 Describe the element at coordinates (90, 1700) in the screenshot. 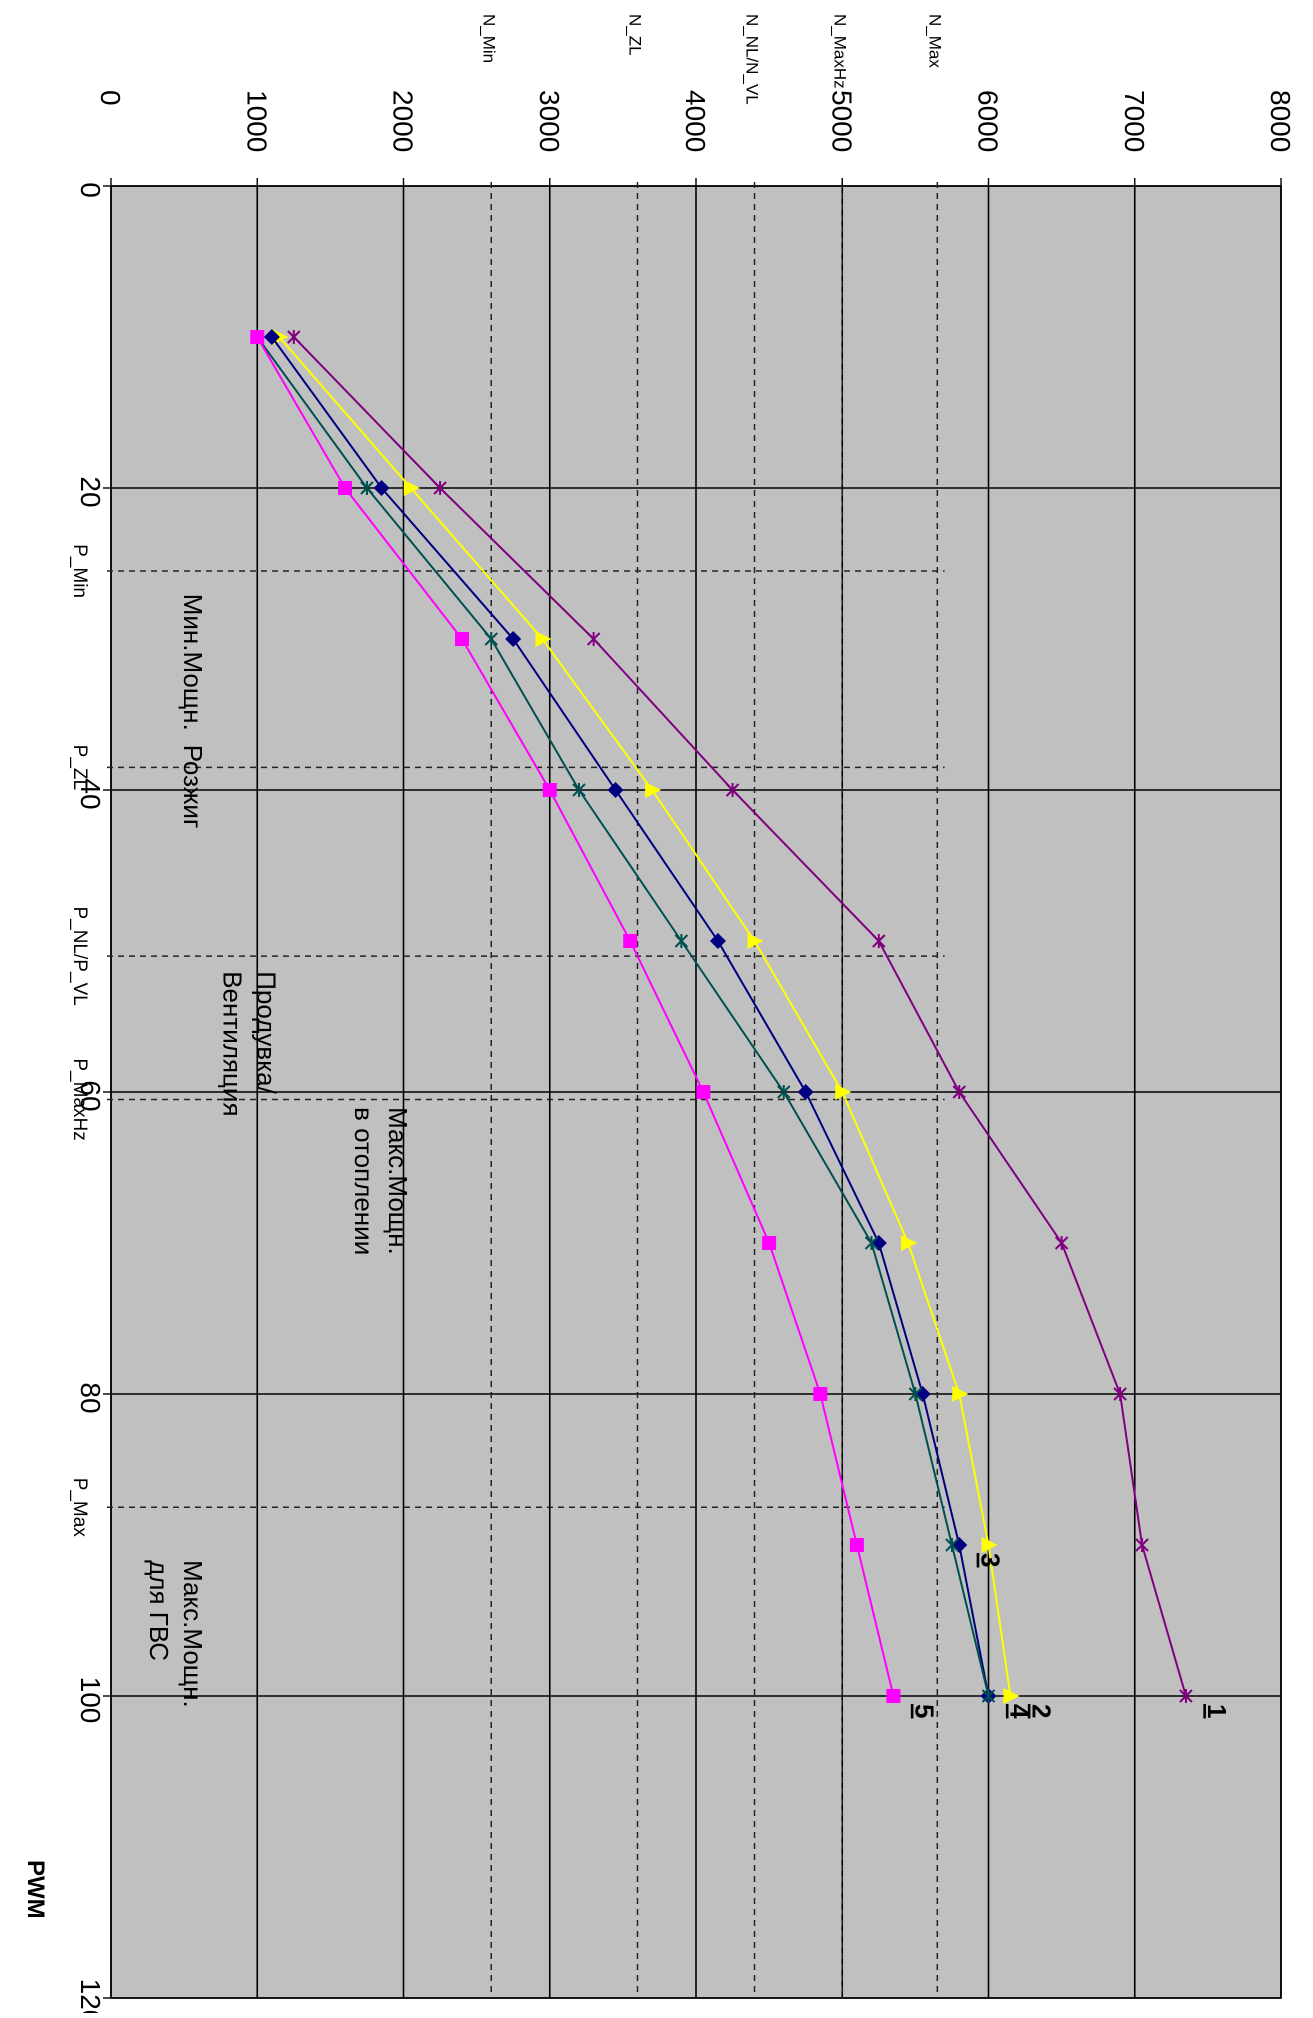

I see `pwm-tick-label: 100` at that location.